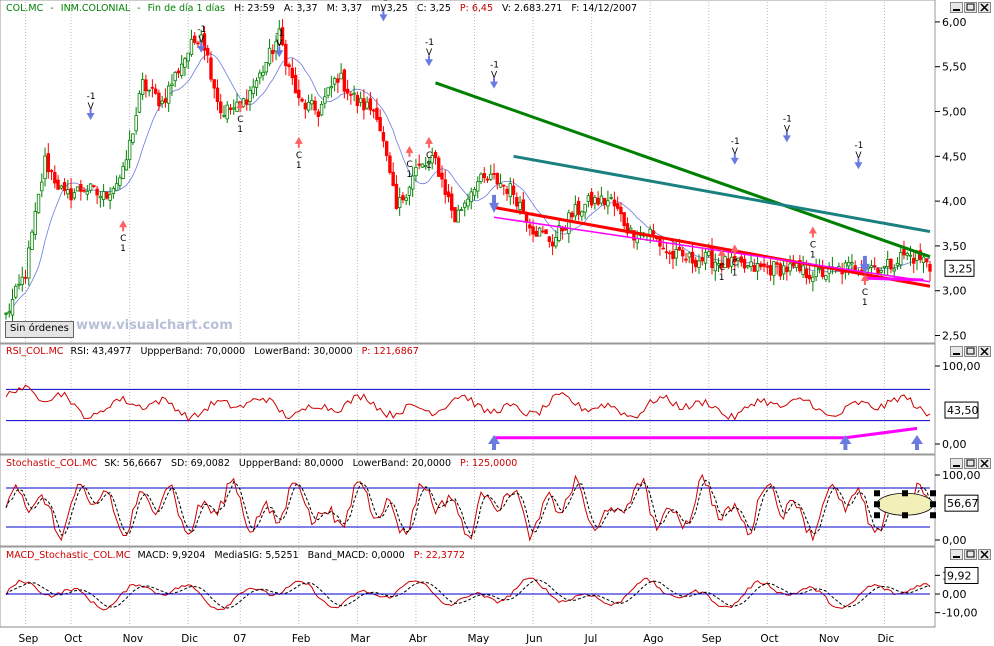 The image size is (994, 646). What do you see at coordinates (956, 463) in the screenshot?
I see `stoch-minimize-button` at bounding box center [956, 463].